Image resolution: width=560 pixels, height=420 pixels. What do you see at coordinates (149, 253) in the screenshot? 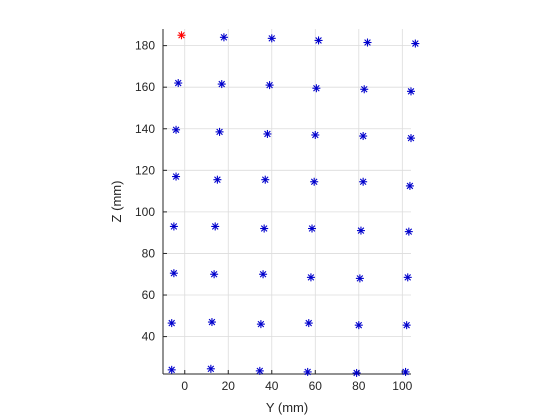
I see `y-tick-label: 80` at bounding box center [149, 253].